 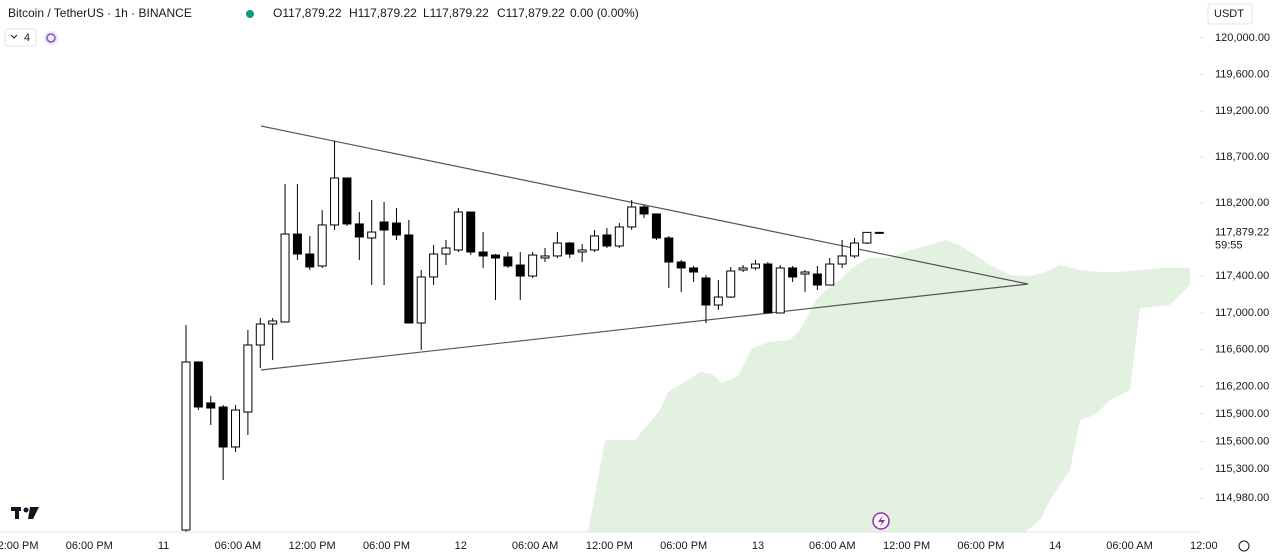 I want to click on x-tick-label: 11, so click(x=163, y=546).